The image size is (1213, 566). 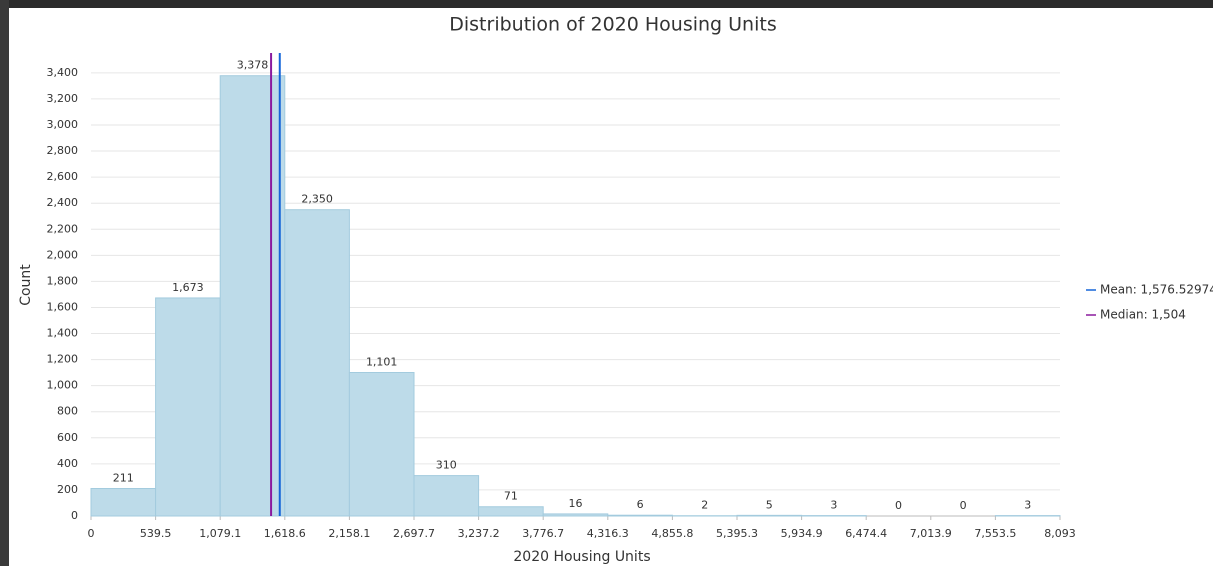 I want to click on chart-title: Distribution of 2020 Housing Units, so click(x=612, y=25).